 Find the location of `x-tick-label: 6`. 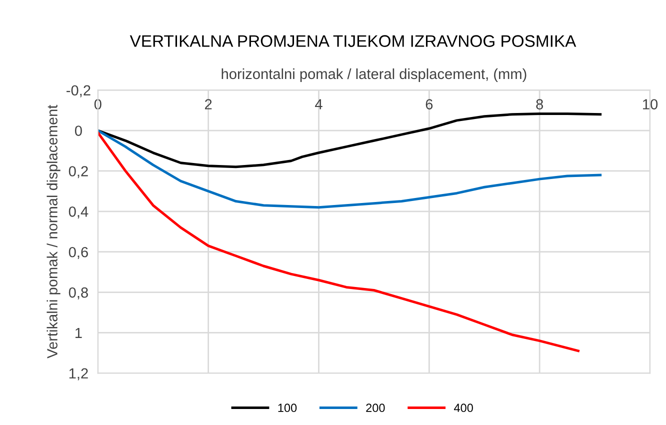

x-tick-label: 6 is located at coordinates (429, 104).